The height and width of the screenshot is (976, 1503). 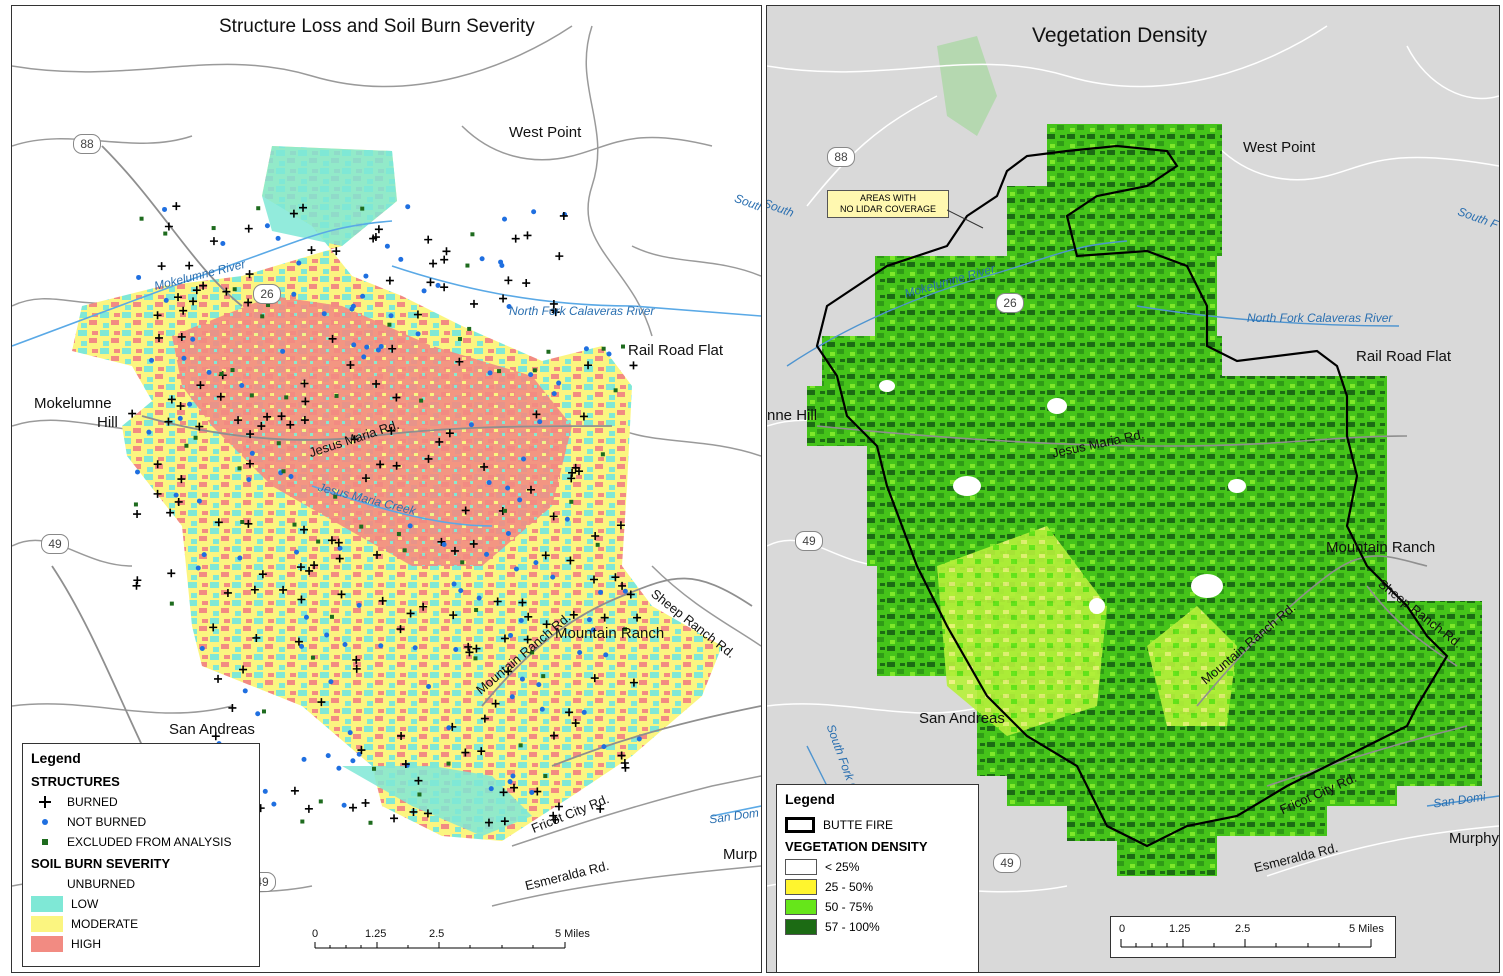 I want to click on legend-unburned-label: UNBURNED, so click(x=101, y=884).